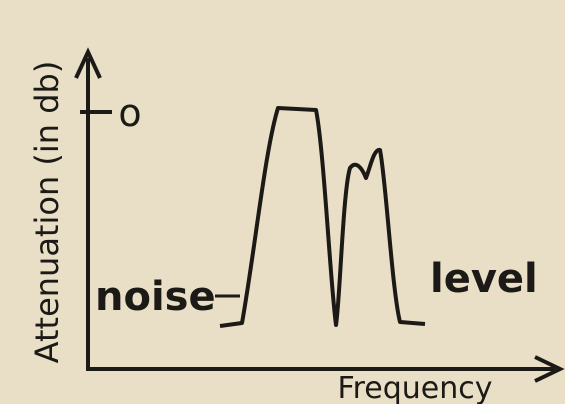  Describe the element at coordinates (155, 297) in the screenshot. I see `noise-label: noise` at that location.